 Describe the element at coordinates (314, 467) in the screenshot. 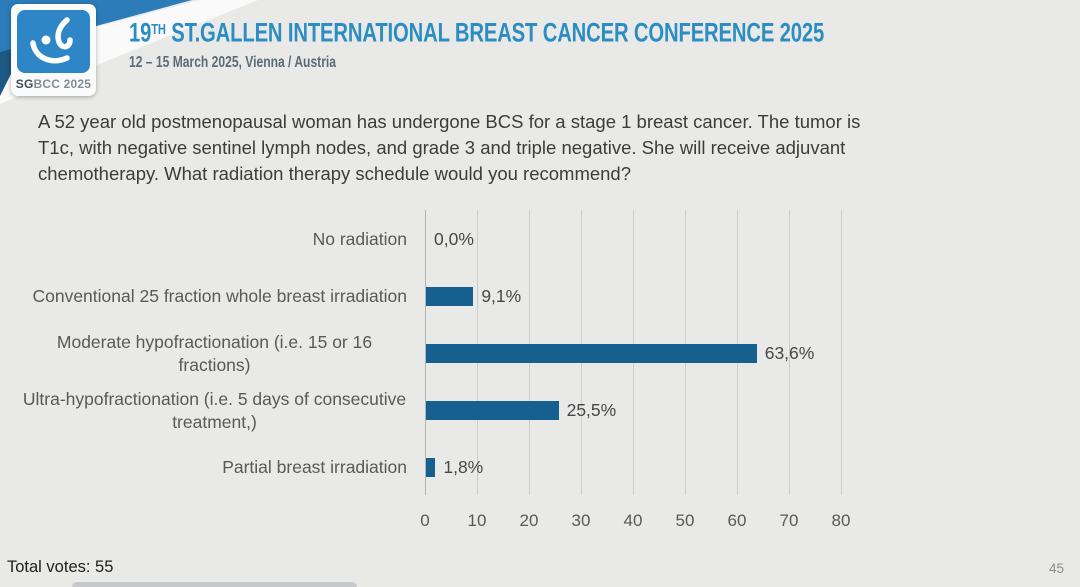

I see `category-label-text: Partial breast irradiation` at that location.